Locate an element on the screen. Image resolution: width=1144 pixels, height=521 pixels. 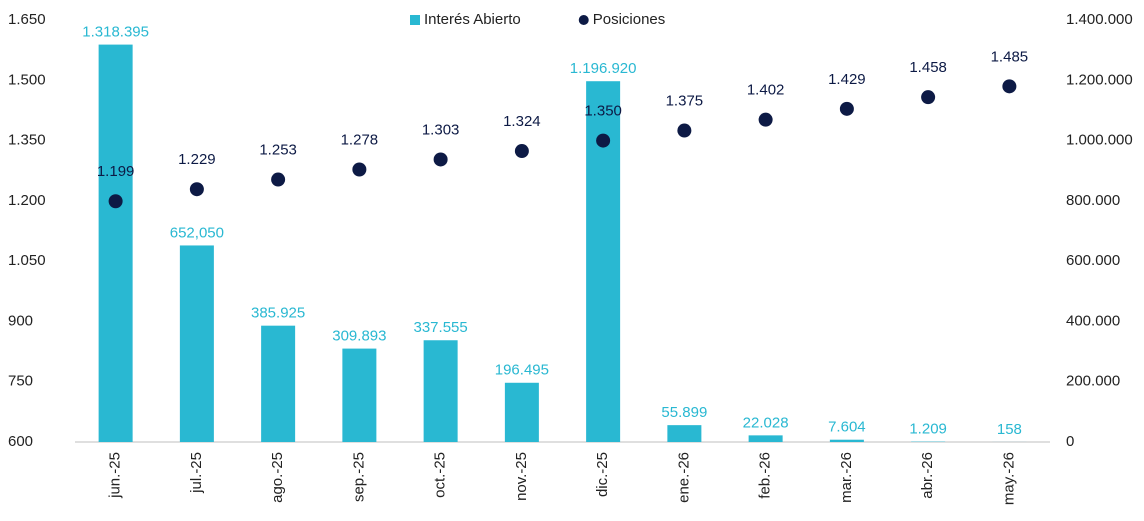
bar-value-label: 158 is located at coordinates (1009, 429).